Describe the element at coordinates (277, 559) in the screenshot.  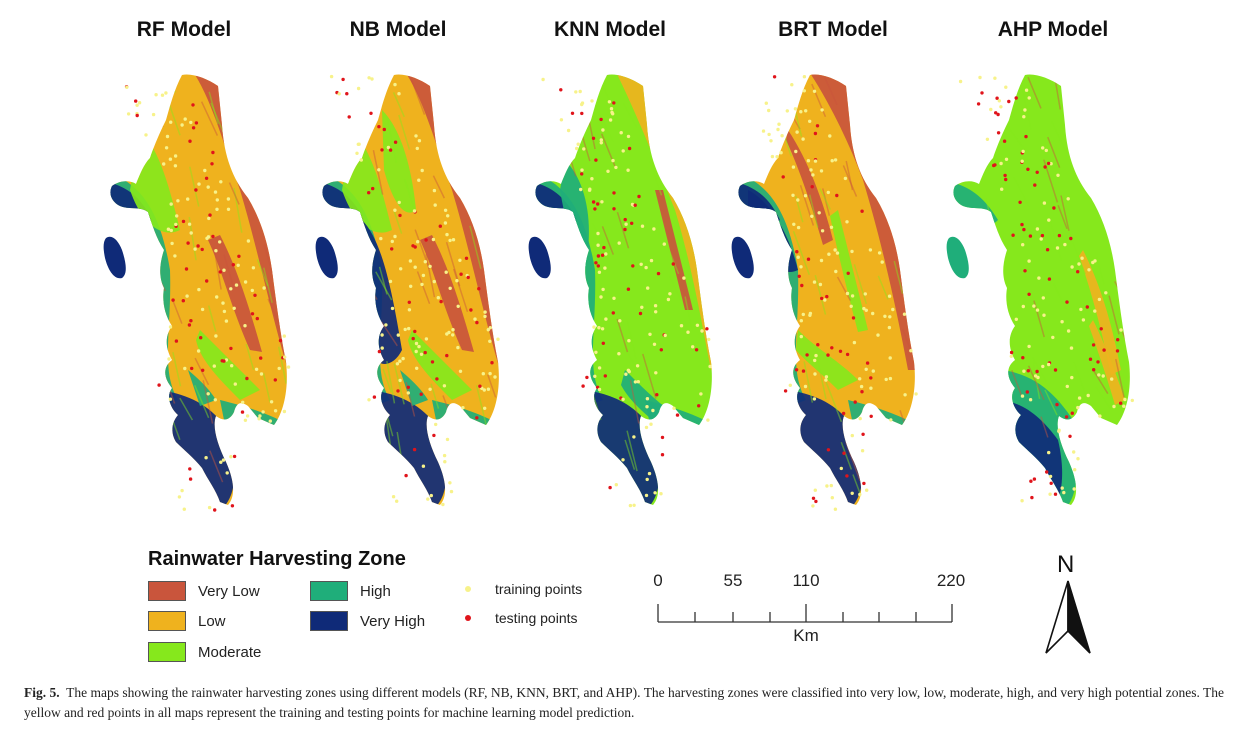
I see `legend-title: Rainwater Harvesting Zone` at that location.